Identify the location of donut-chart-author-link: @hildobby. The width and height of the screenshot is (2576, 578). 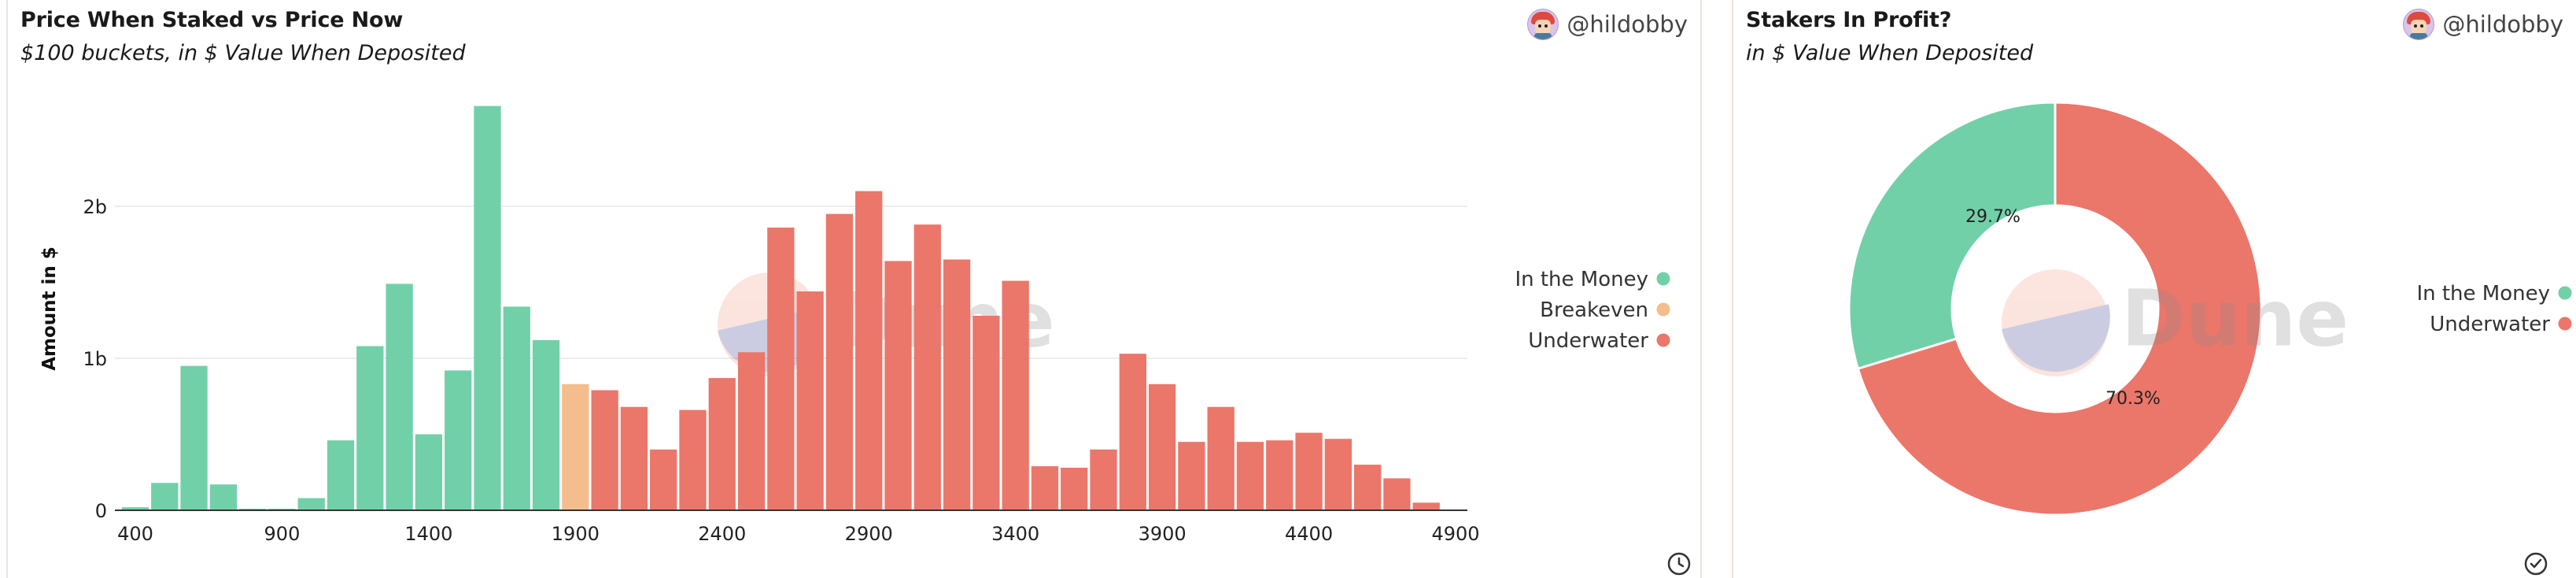
(2483, 24).